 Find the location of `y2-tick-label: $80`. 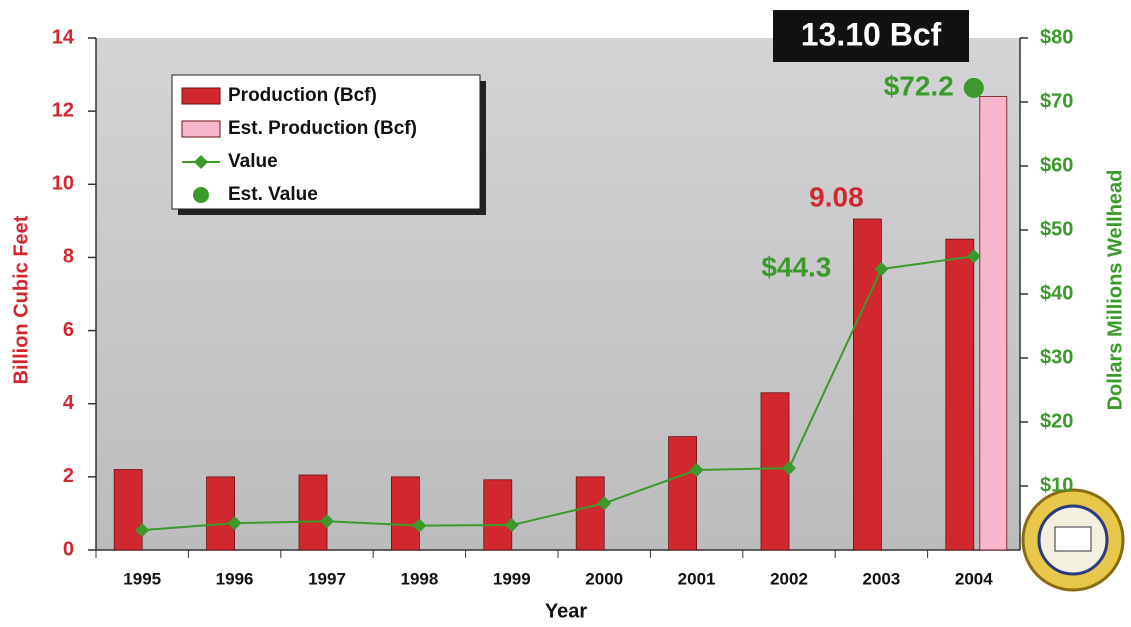

y2-tick-label: $80 is located at coordinates (1056, 37).